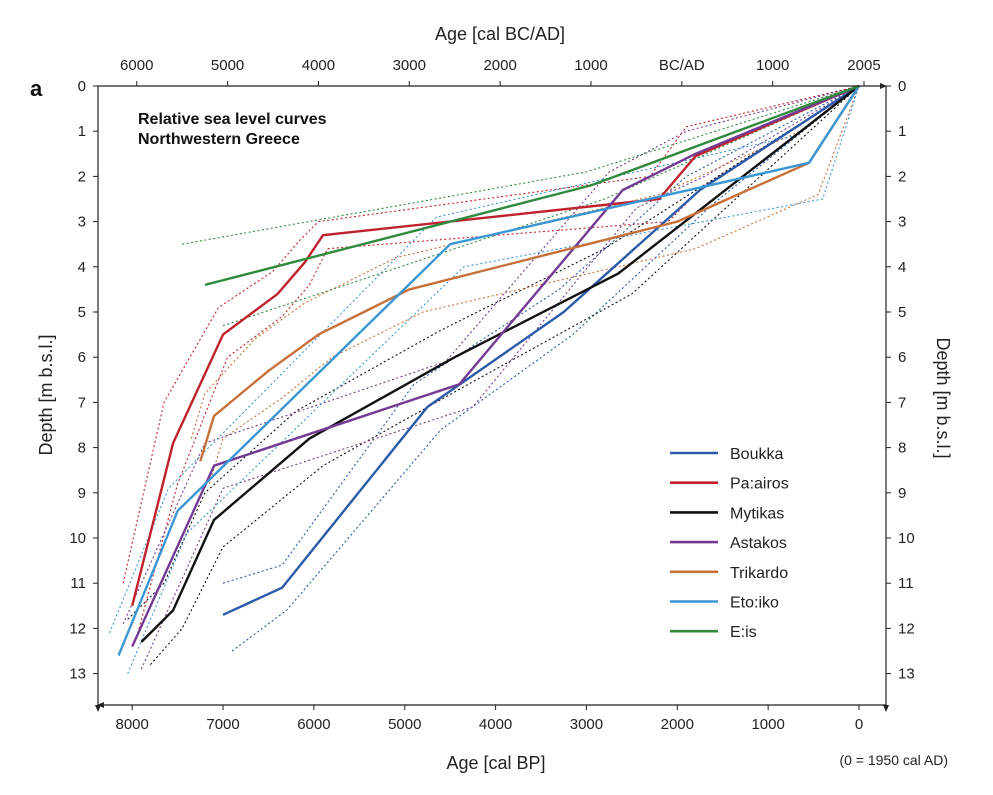 The width and height of the screenshot is (993, 795). I want to click on y-tick-label-right: 13, so click(906, 674).